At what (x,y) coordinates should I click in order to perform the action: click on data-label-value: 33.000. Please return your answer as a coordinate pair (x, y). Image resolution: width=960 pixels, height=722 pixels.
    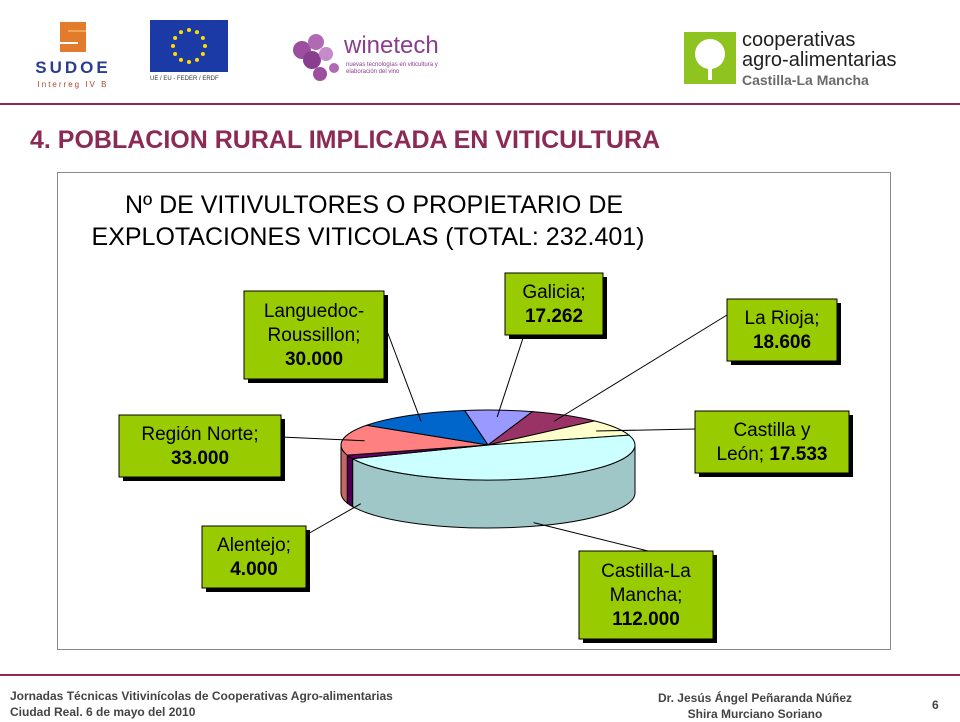
    Looking at the image, I should click on (200, 458).